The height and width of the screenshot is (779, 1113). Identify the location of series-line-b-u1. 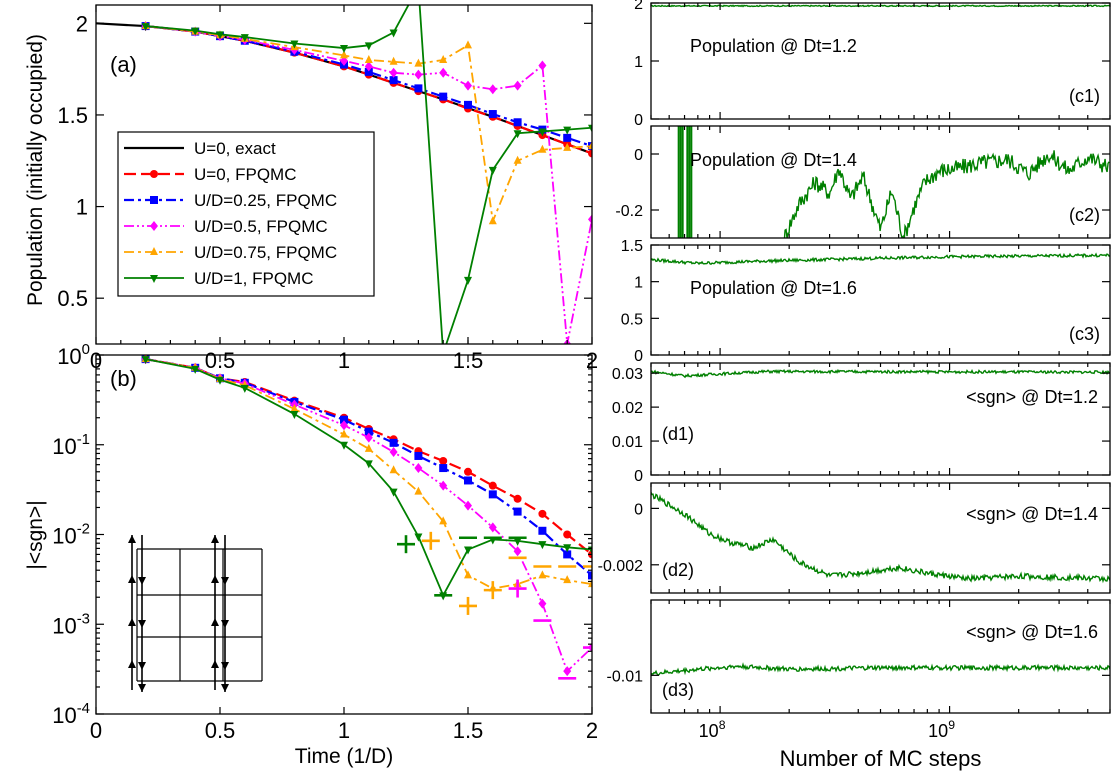
(368, 478).